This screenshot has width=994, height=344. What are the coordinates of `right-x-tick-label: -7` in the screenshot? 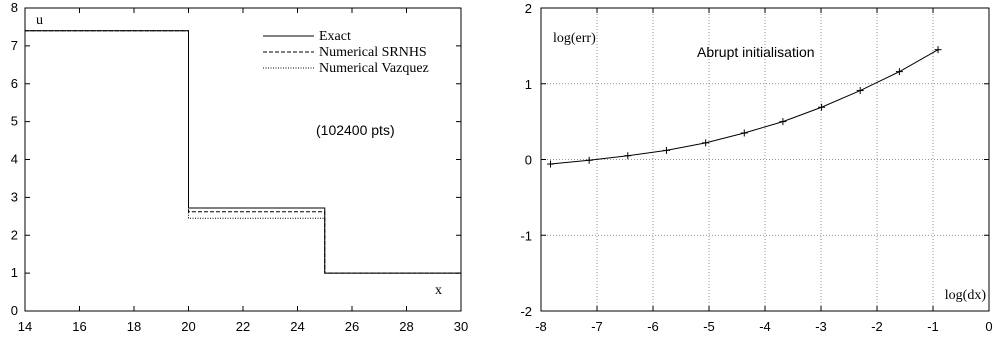 It's located at (597, 326).